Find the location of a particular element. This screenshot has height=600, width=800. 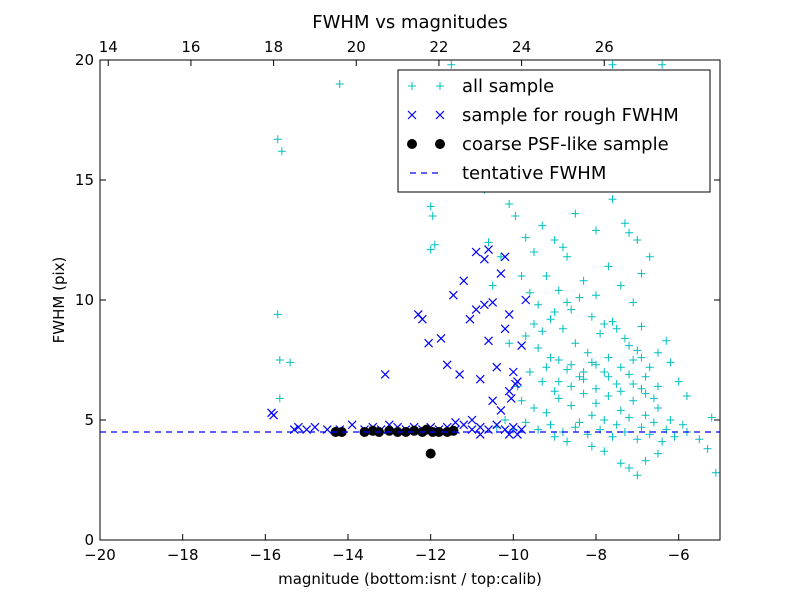

y-tick-label: 0 is located at coordinates (89, 540).